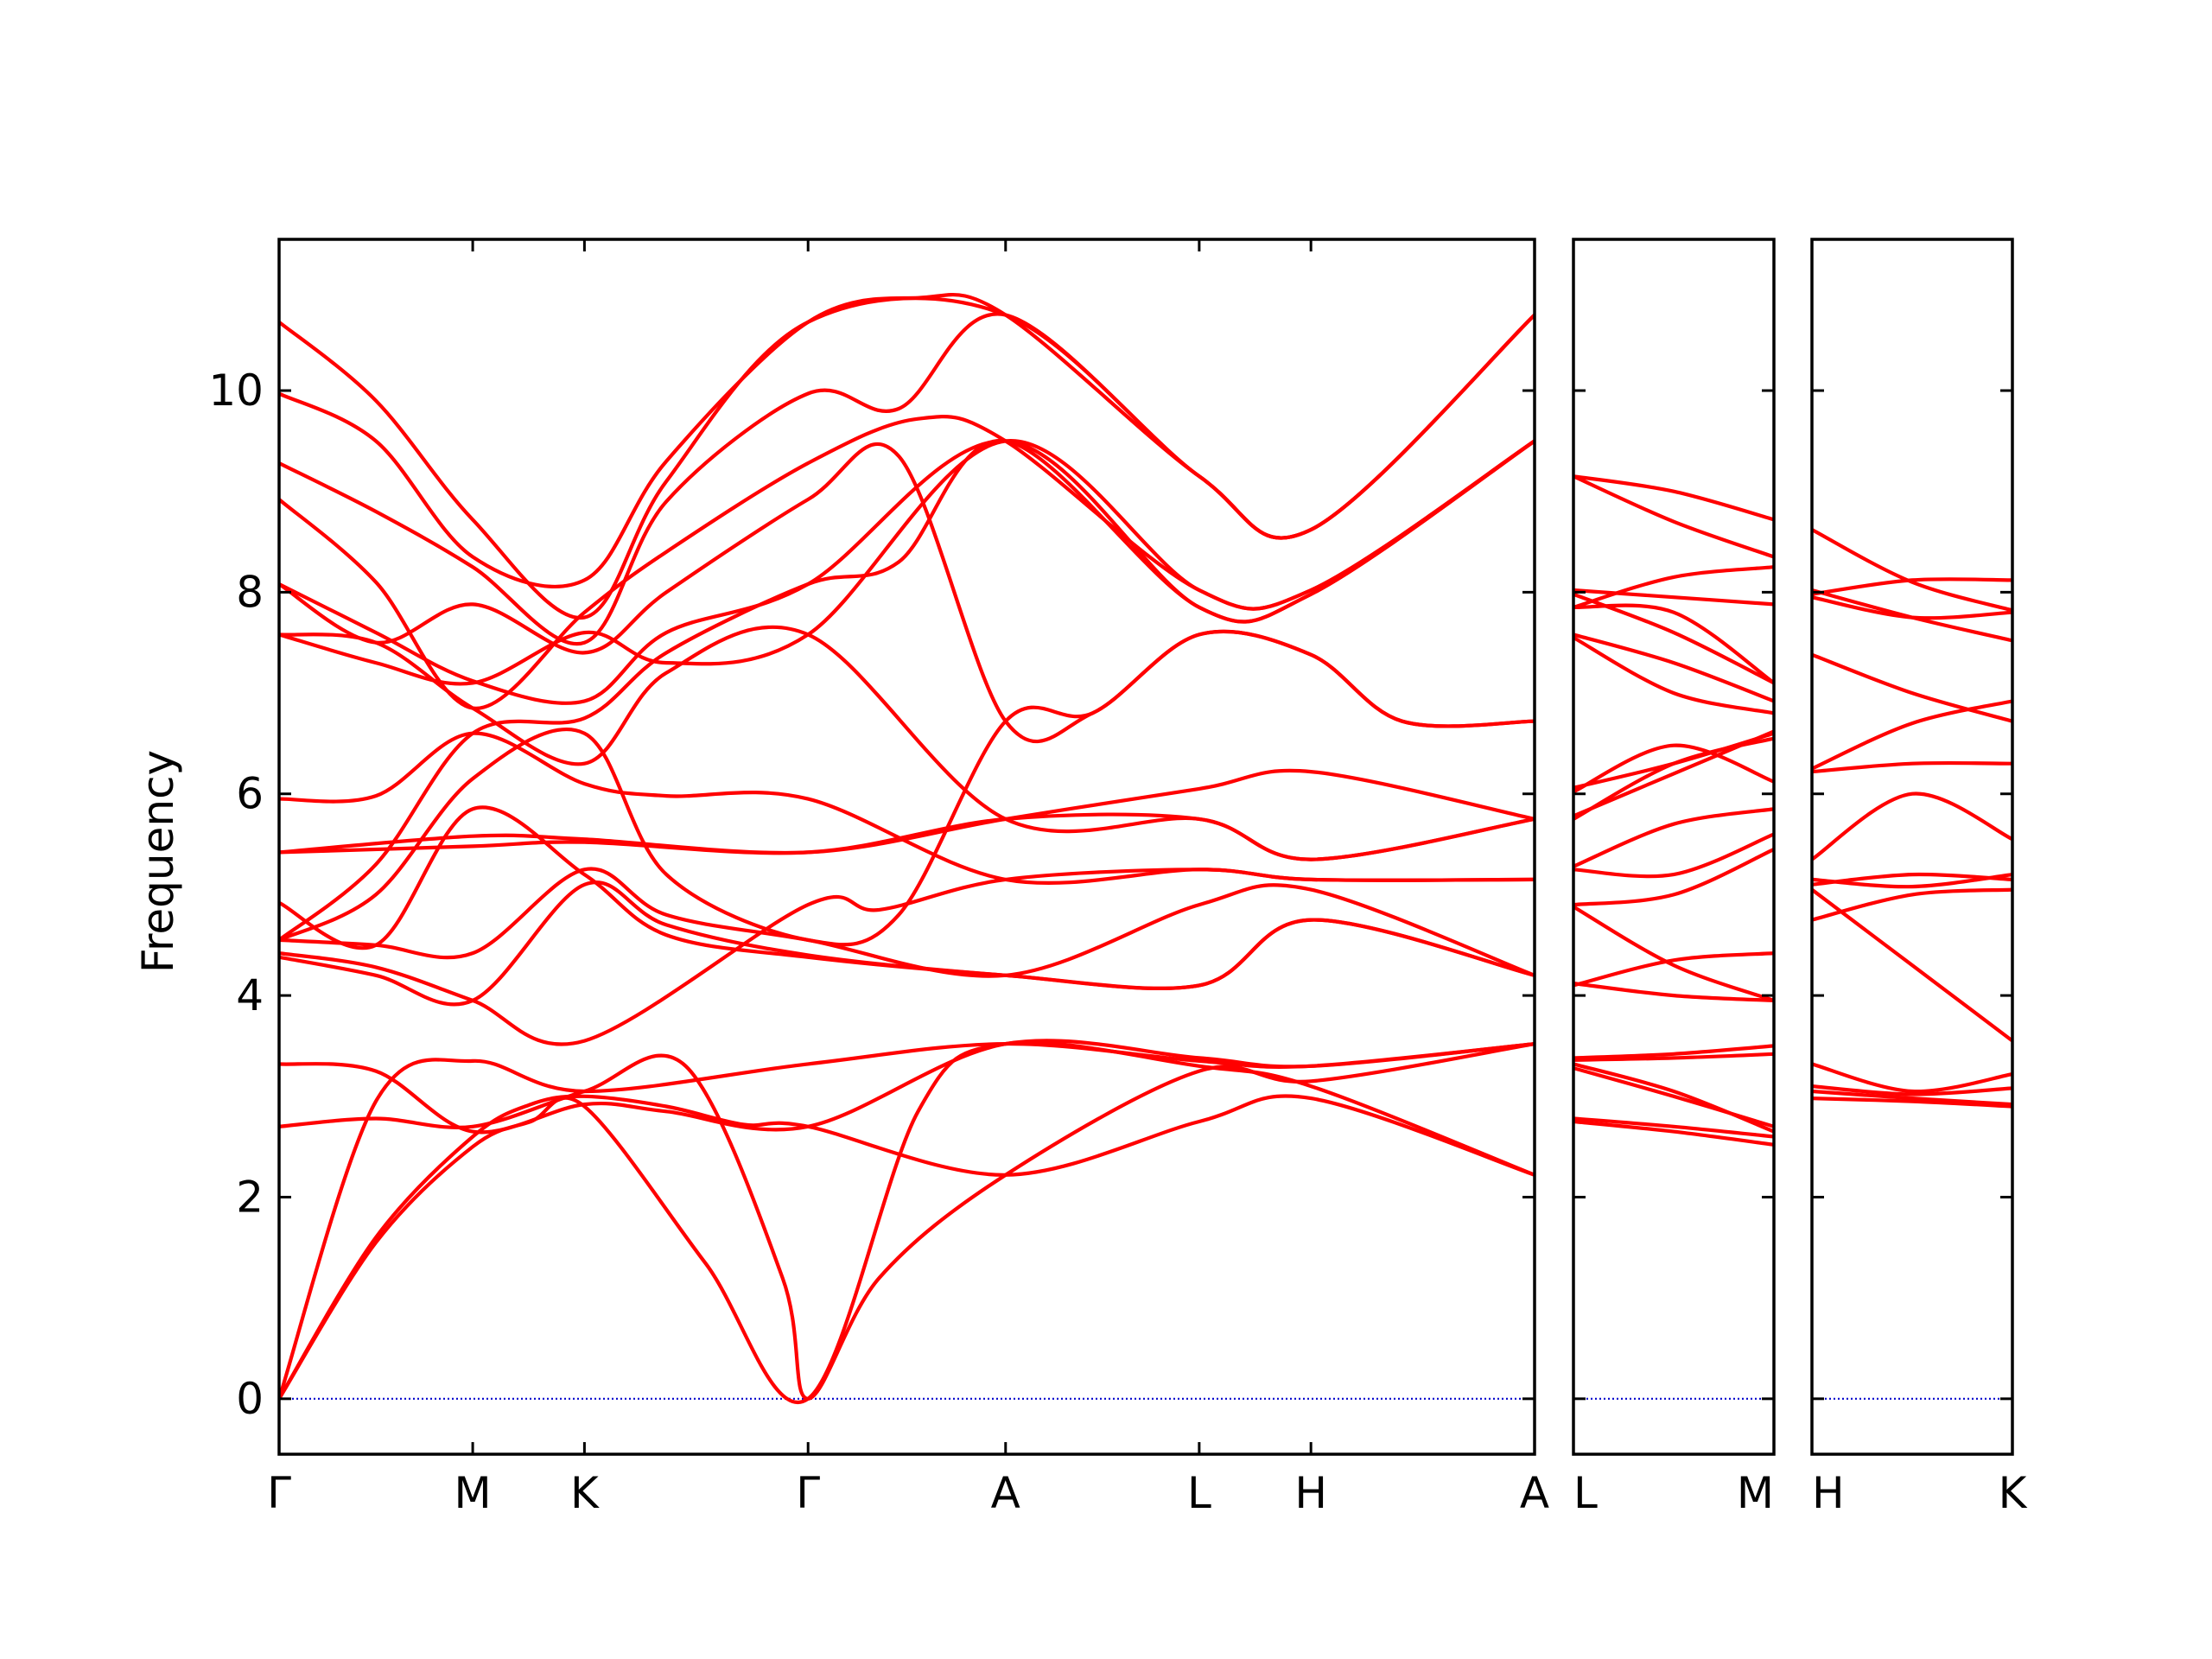  What do you see at coordinates (250, 794) in the screenshot?
I see `y-tick-label: 6` at bounding box center [250, 794].